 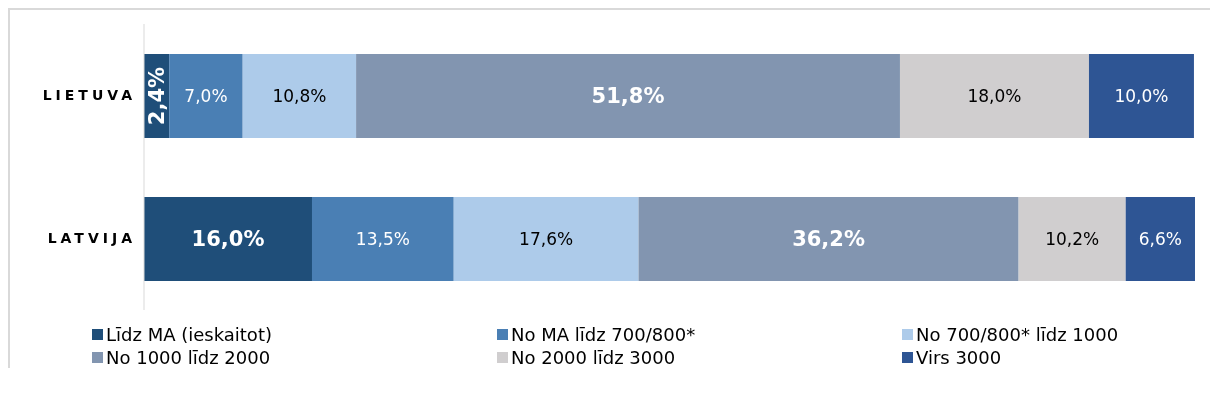 I want to click on data-label: 36,2%, so click(x=828, y=239).